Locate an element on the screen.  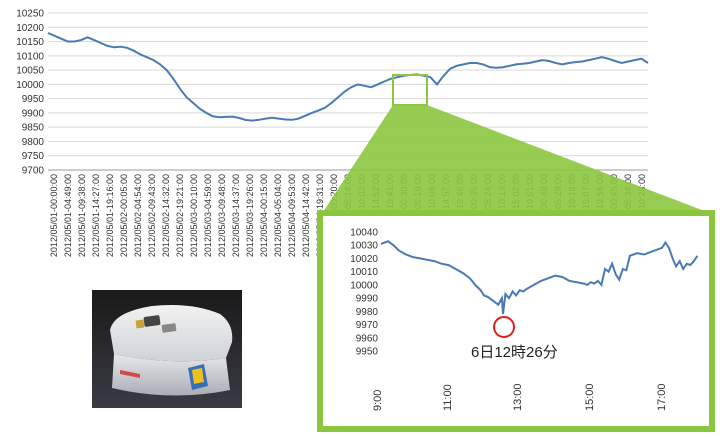
main-x-tick-label: 2012/05/02-00:05:00 is located at coordinates (124, 215).